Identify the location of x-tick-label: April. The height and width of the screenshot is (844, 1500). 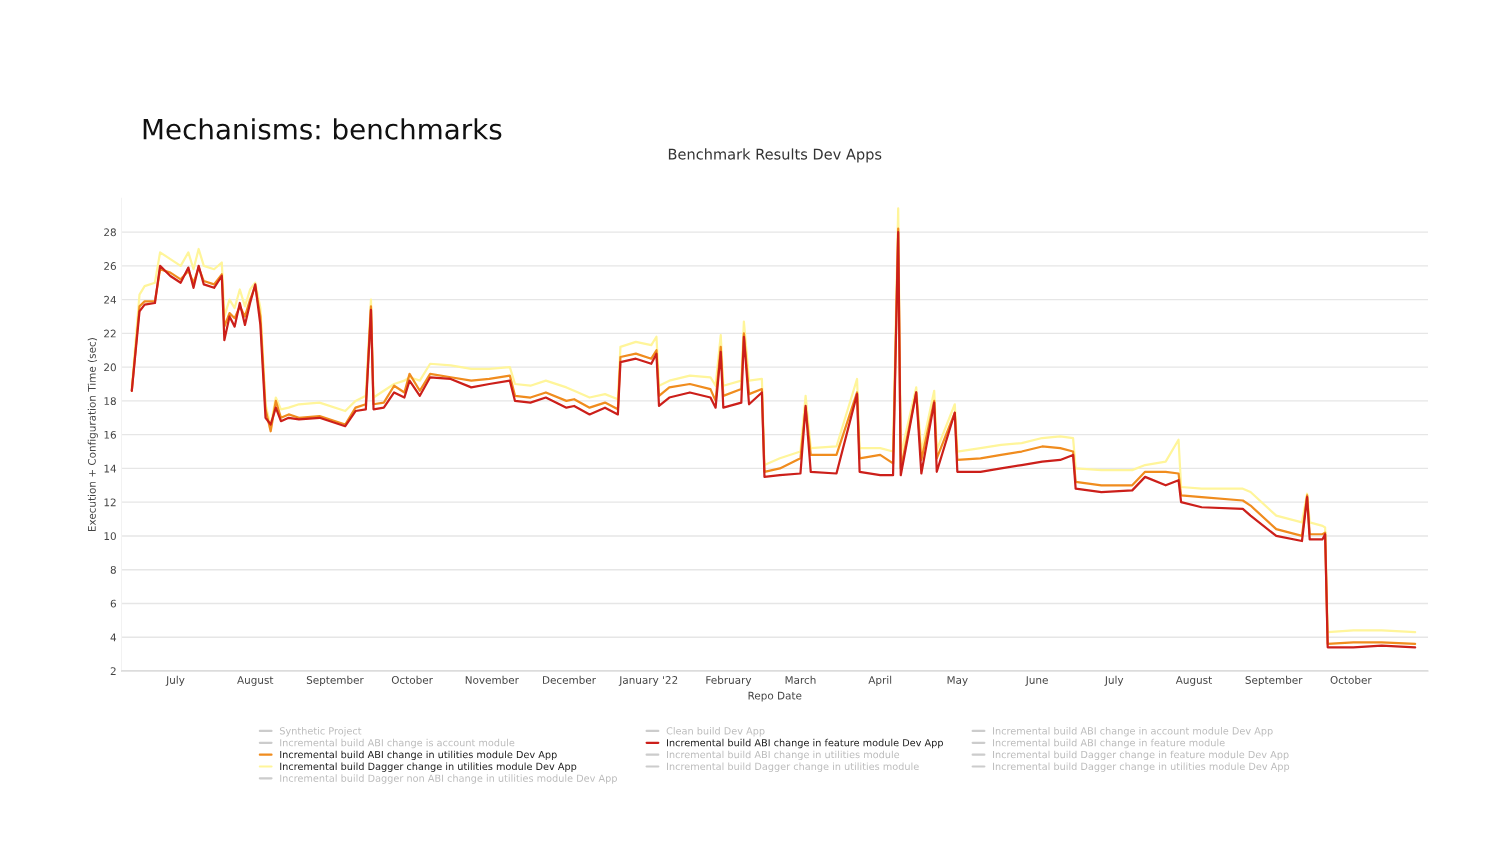
(880, 680).